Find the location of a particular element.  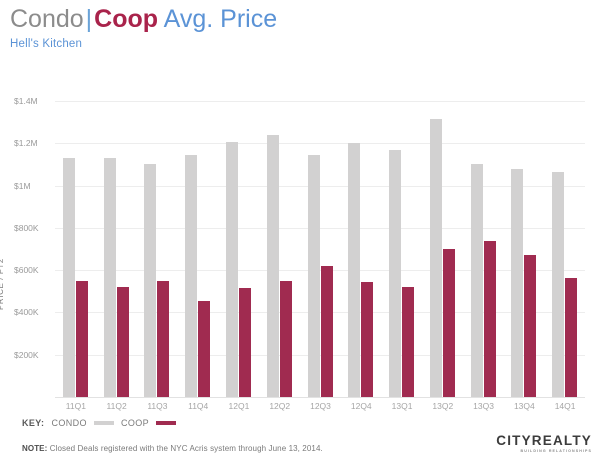

legend-swatch-coop is located at coordinates (166, 423).